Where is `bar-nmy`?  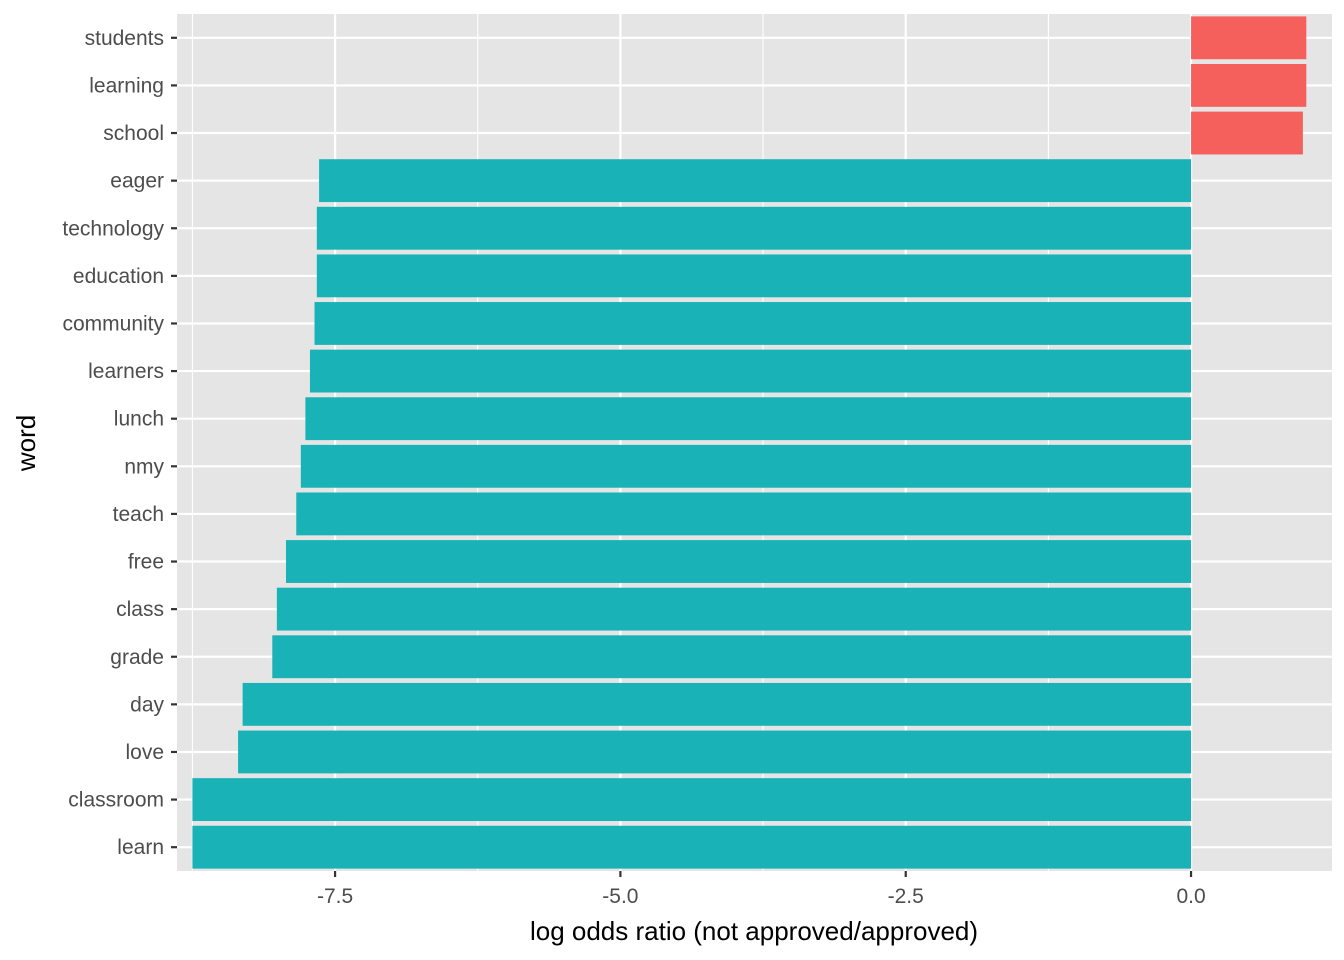 bar-nmy is located at coordinates (746, 466).